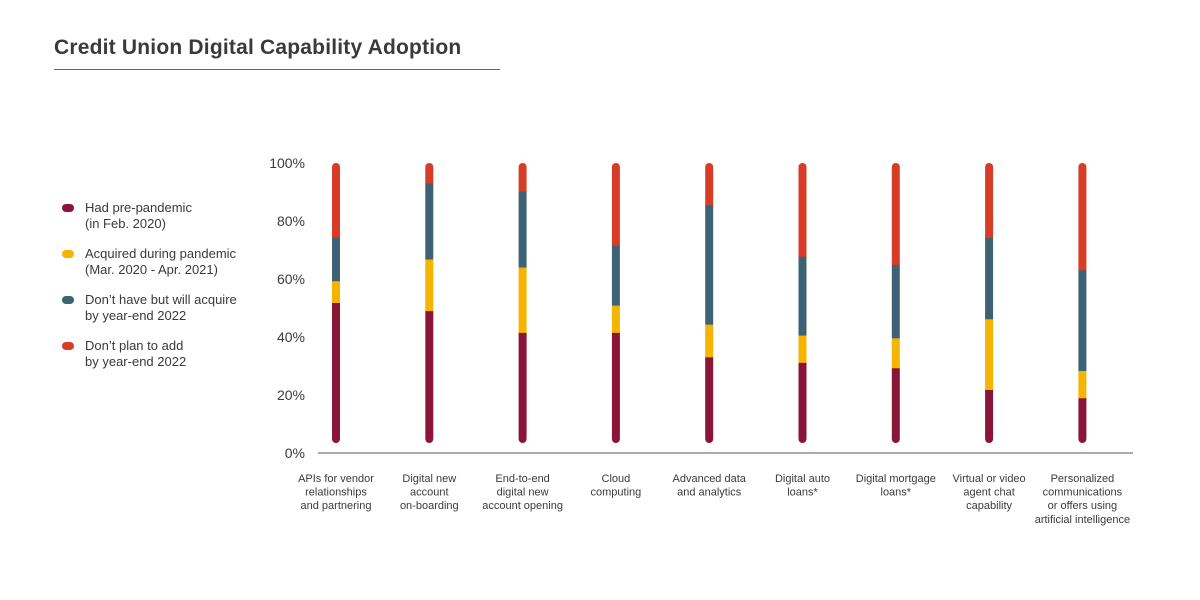 Image resolution: width=1200 pixels, height=600 pixels. Describe the element at coordinates (161, 299) in the screenshot. I see `legend-label-line-1: Don’t have but will acquire` at that location.